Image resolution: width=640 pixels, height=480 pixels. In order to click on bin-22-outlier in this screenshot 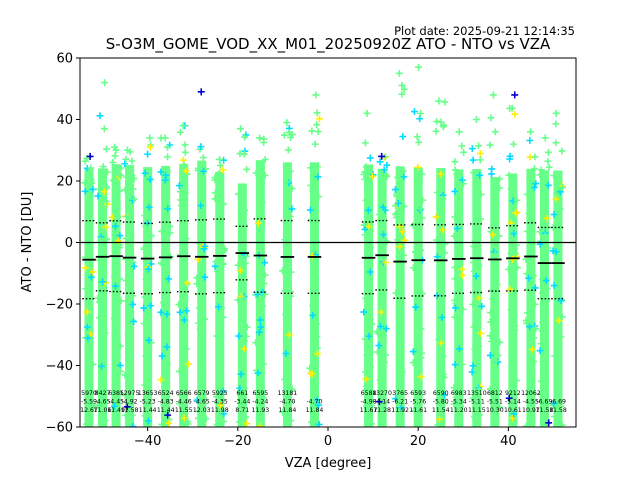, I will do `click(531, 132)`.